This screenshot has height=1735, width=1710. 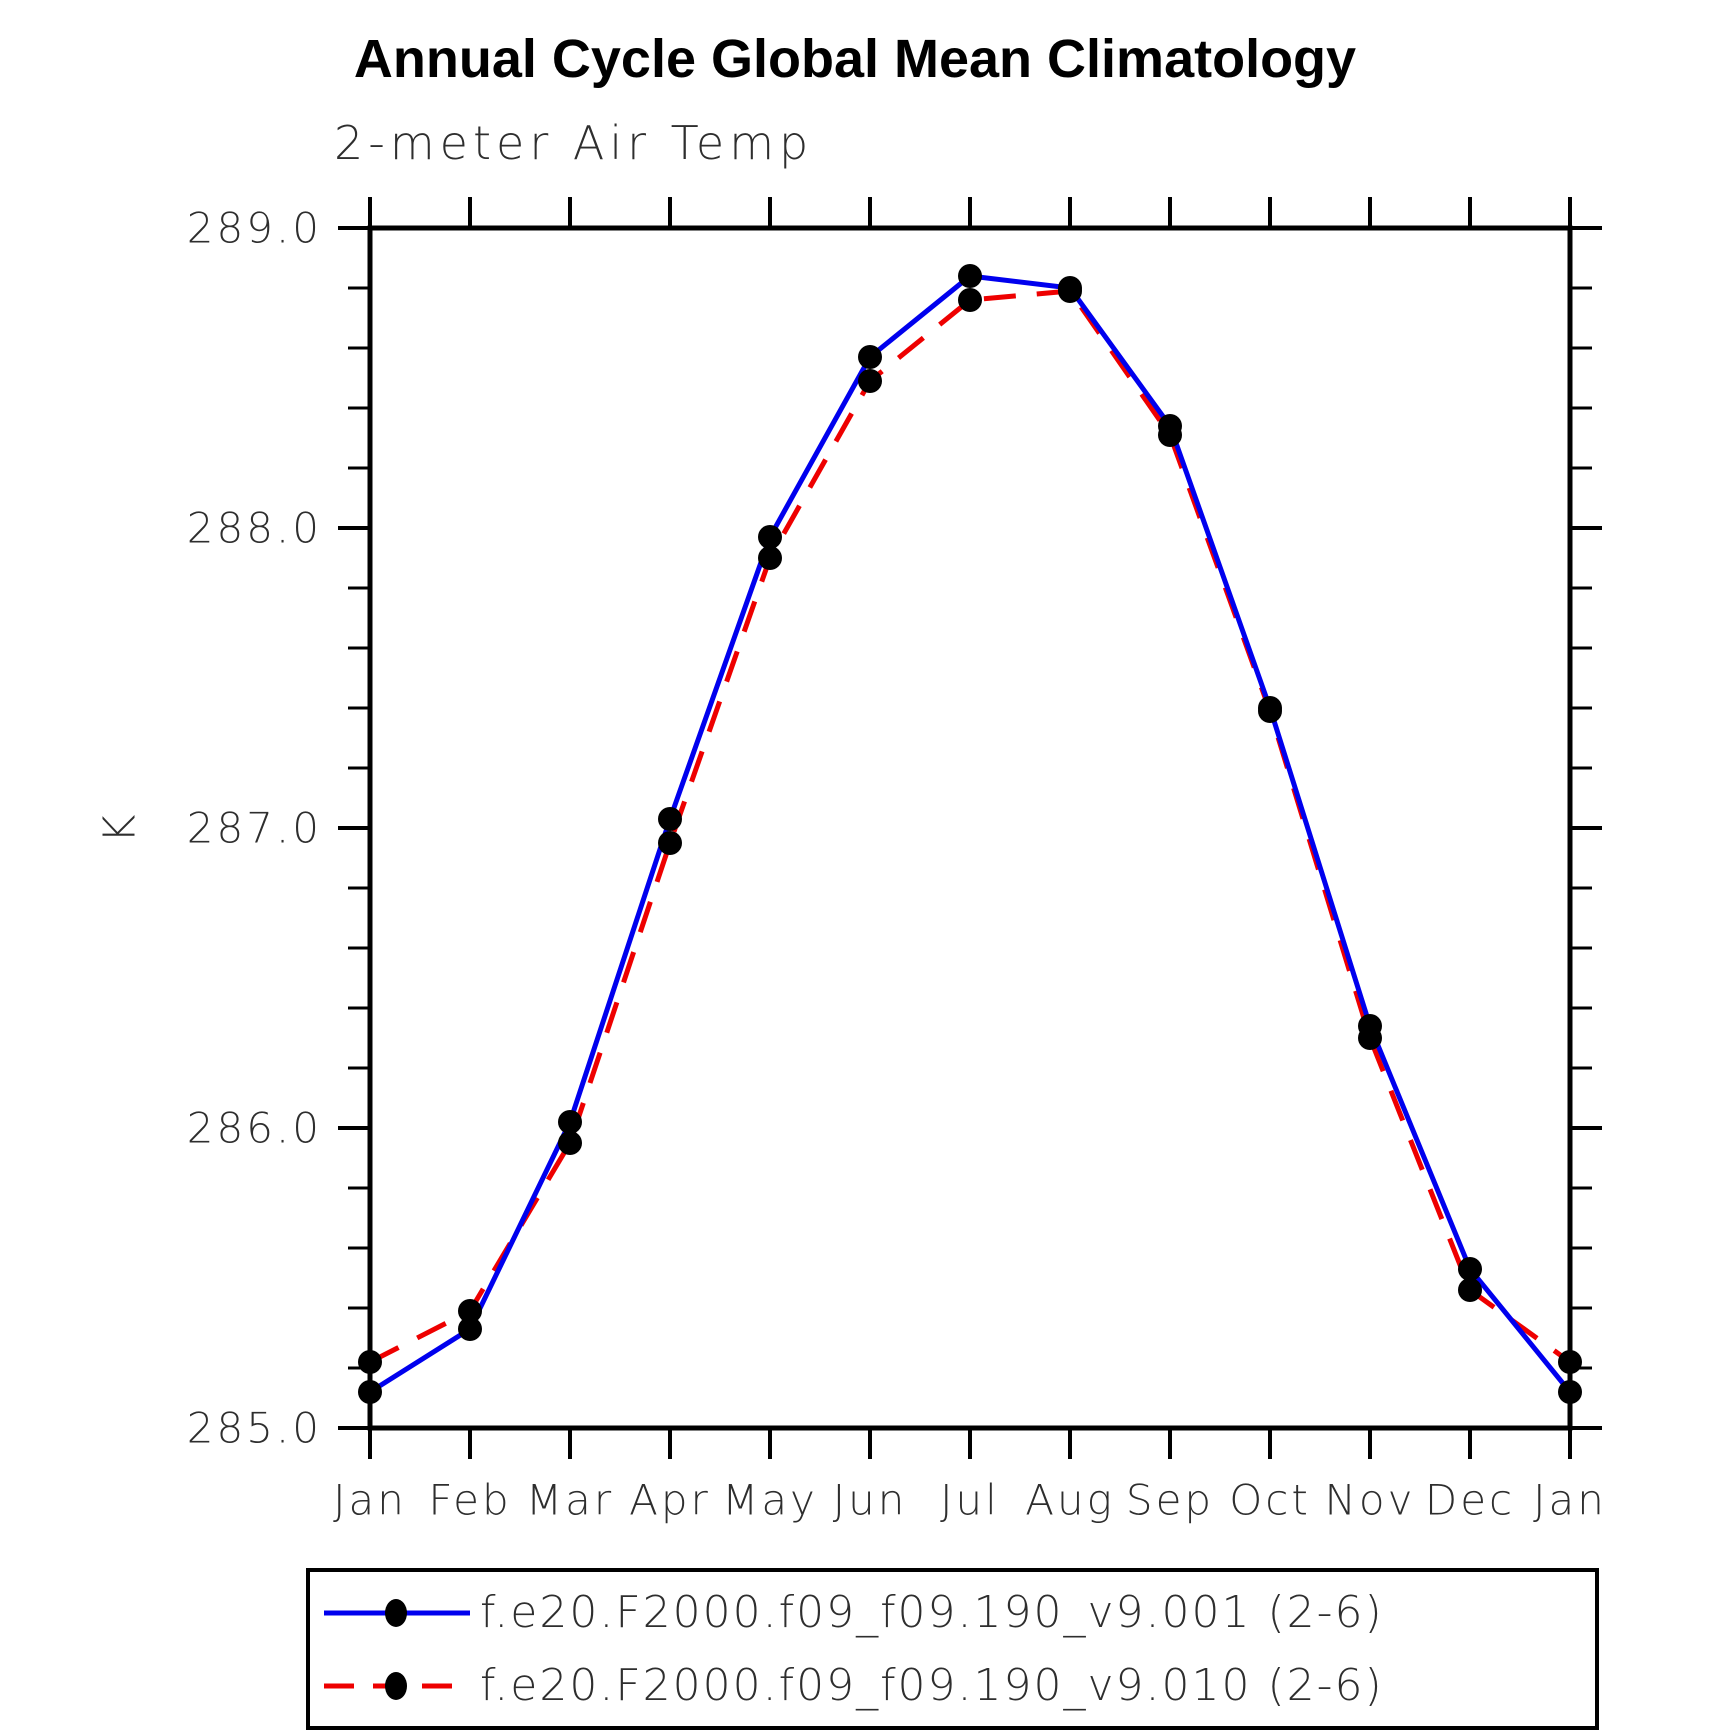 I want to click on svg-text: Mar, so click(x=570, y=1500).